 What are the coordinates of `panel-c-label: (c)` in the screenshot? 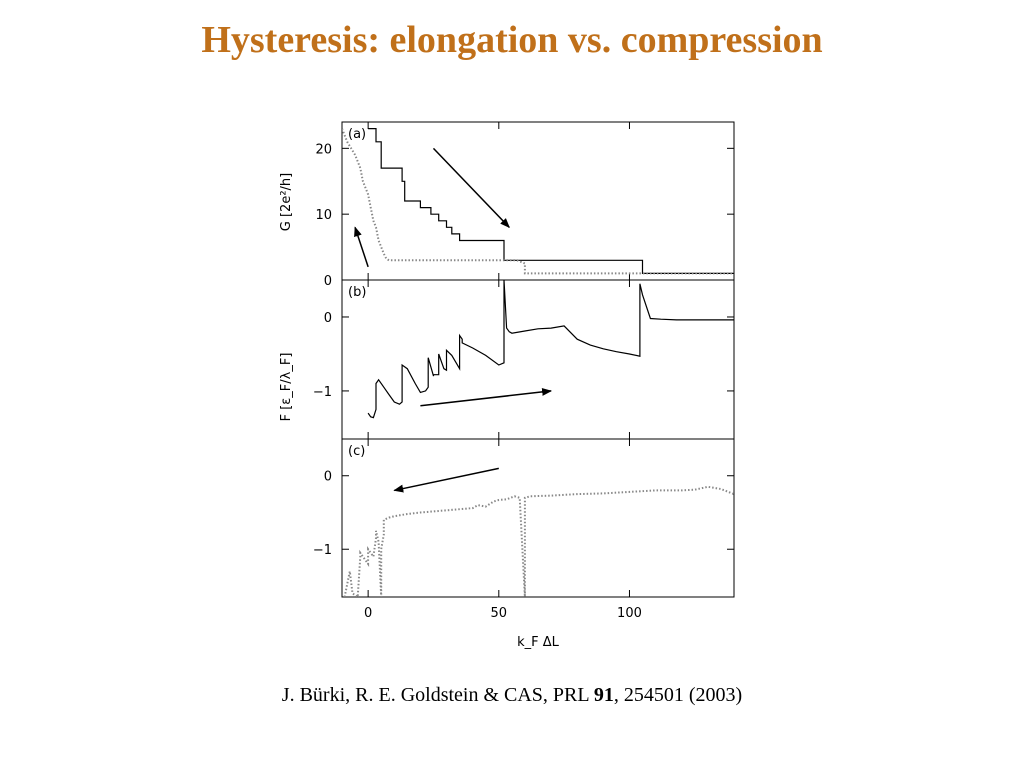 It's located at (356, 451).